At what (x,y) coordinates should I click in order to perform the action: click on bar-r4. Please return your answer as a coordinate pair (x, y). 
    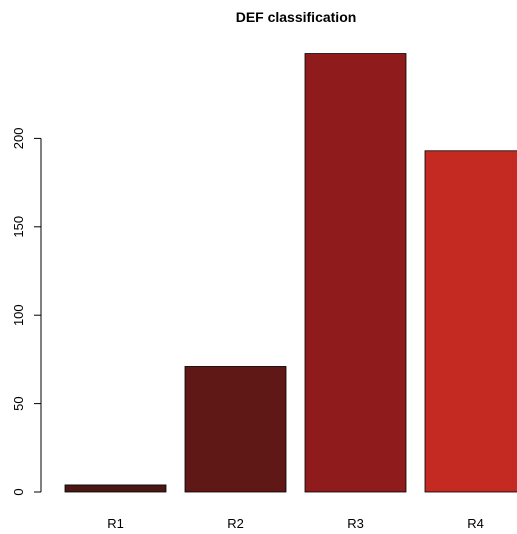
    Looking at the image, I should click on (470, 321).